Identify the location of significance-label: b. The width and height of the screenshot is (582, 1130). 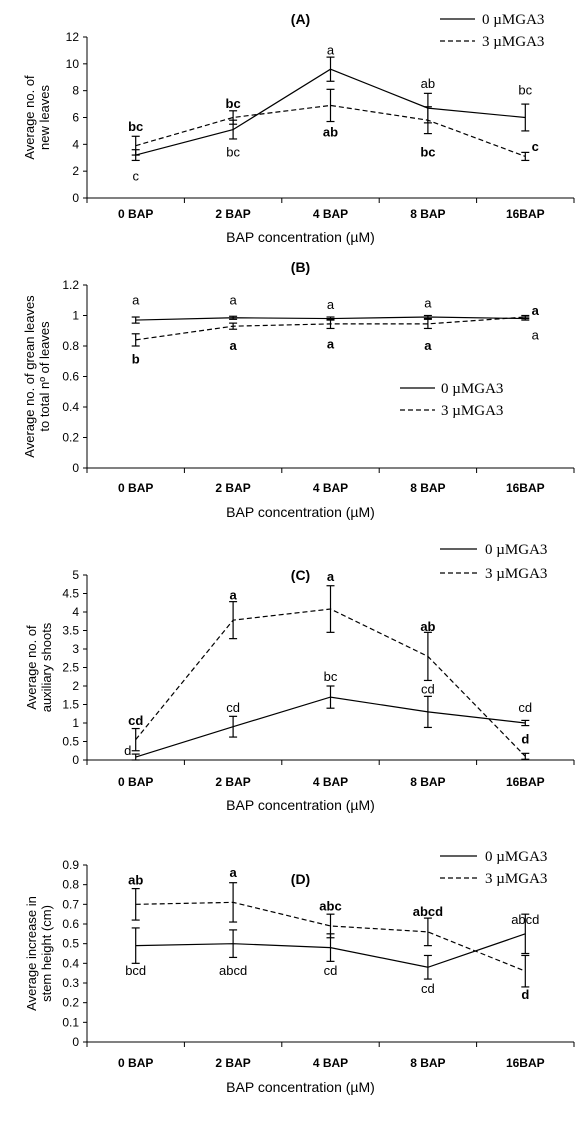
(136, 359).